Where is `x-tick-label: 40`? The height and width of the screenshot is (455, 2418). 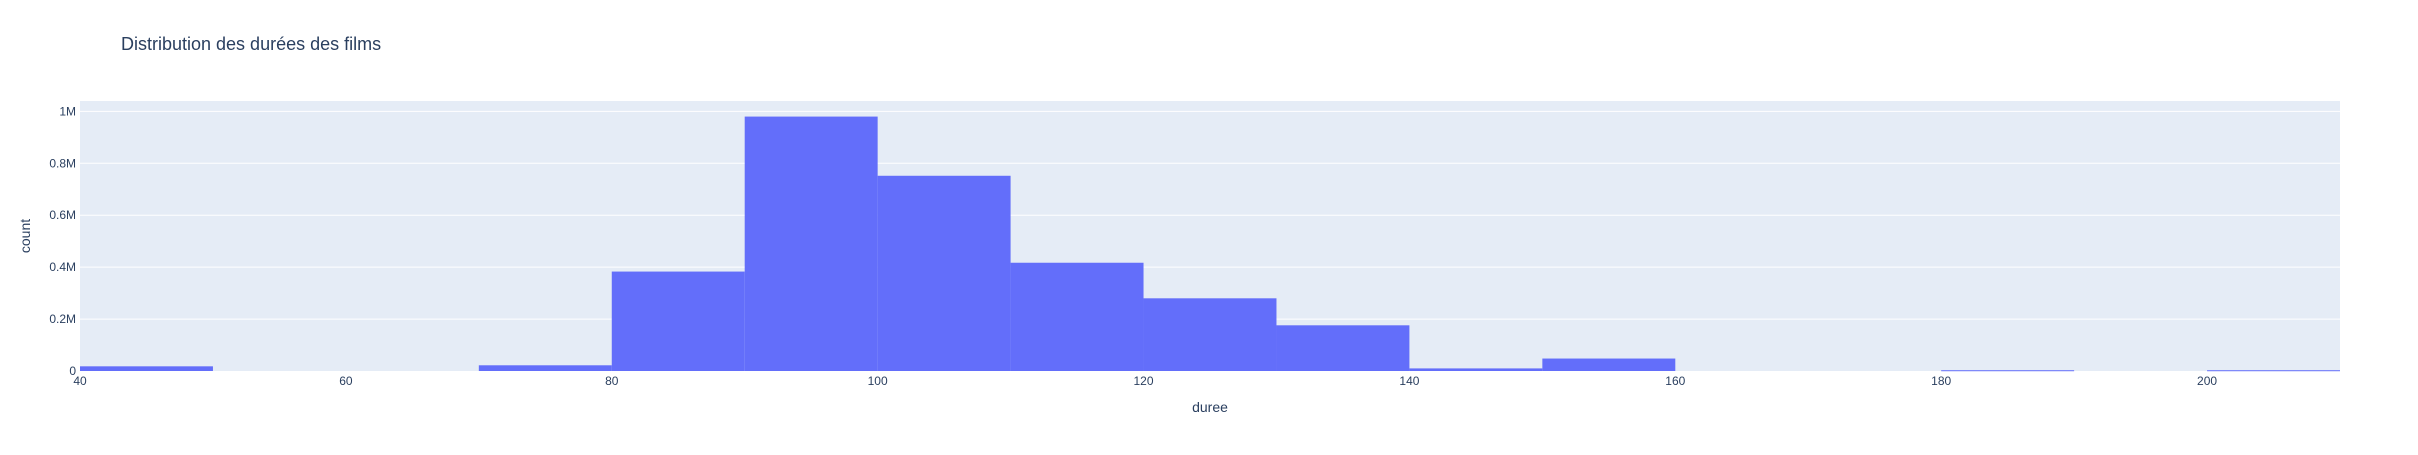
x-tick-label: 40 is located at coordinates (80, 381).